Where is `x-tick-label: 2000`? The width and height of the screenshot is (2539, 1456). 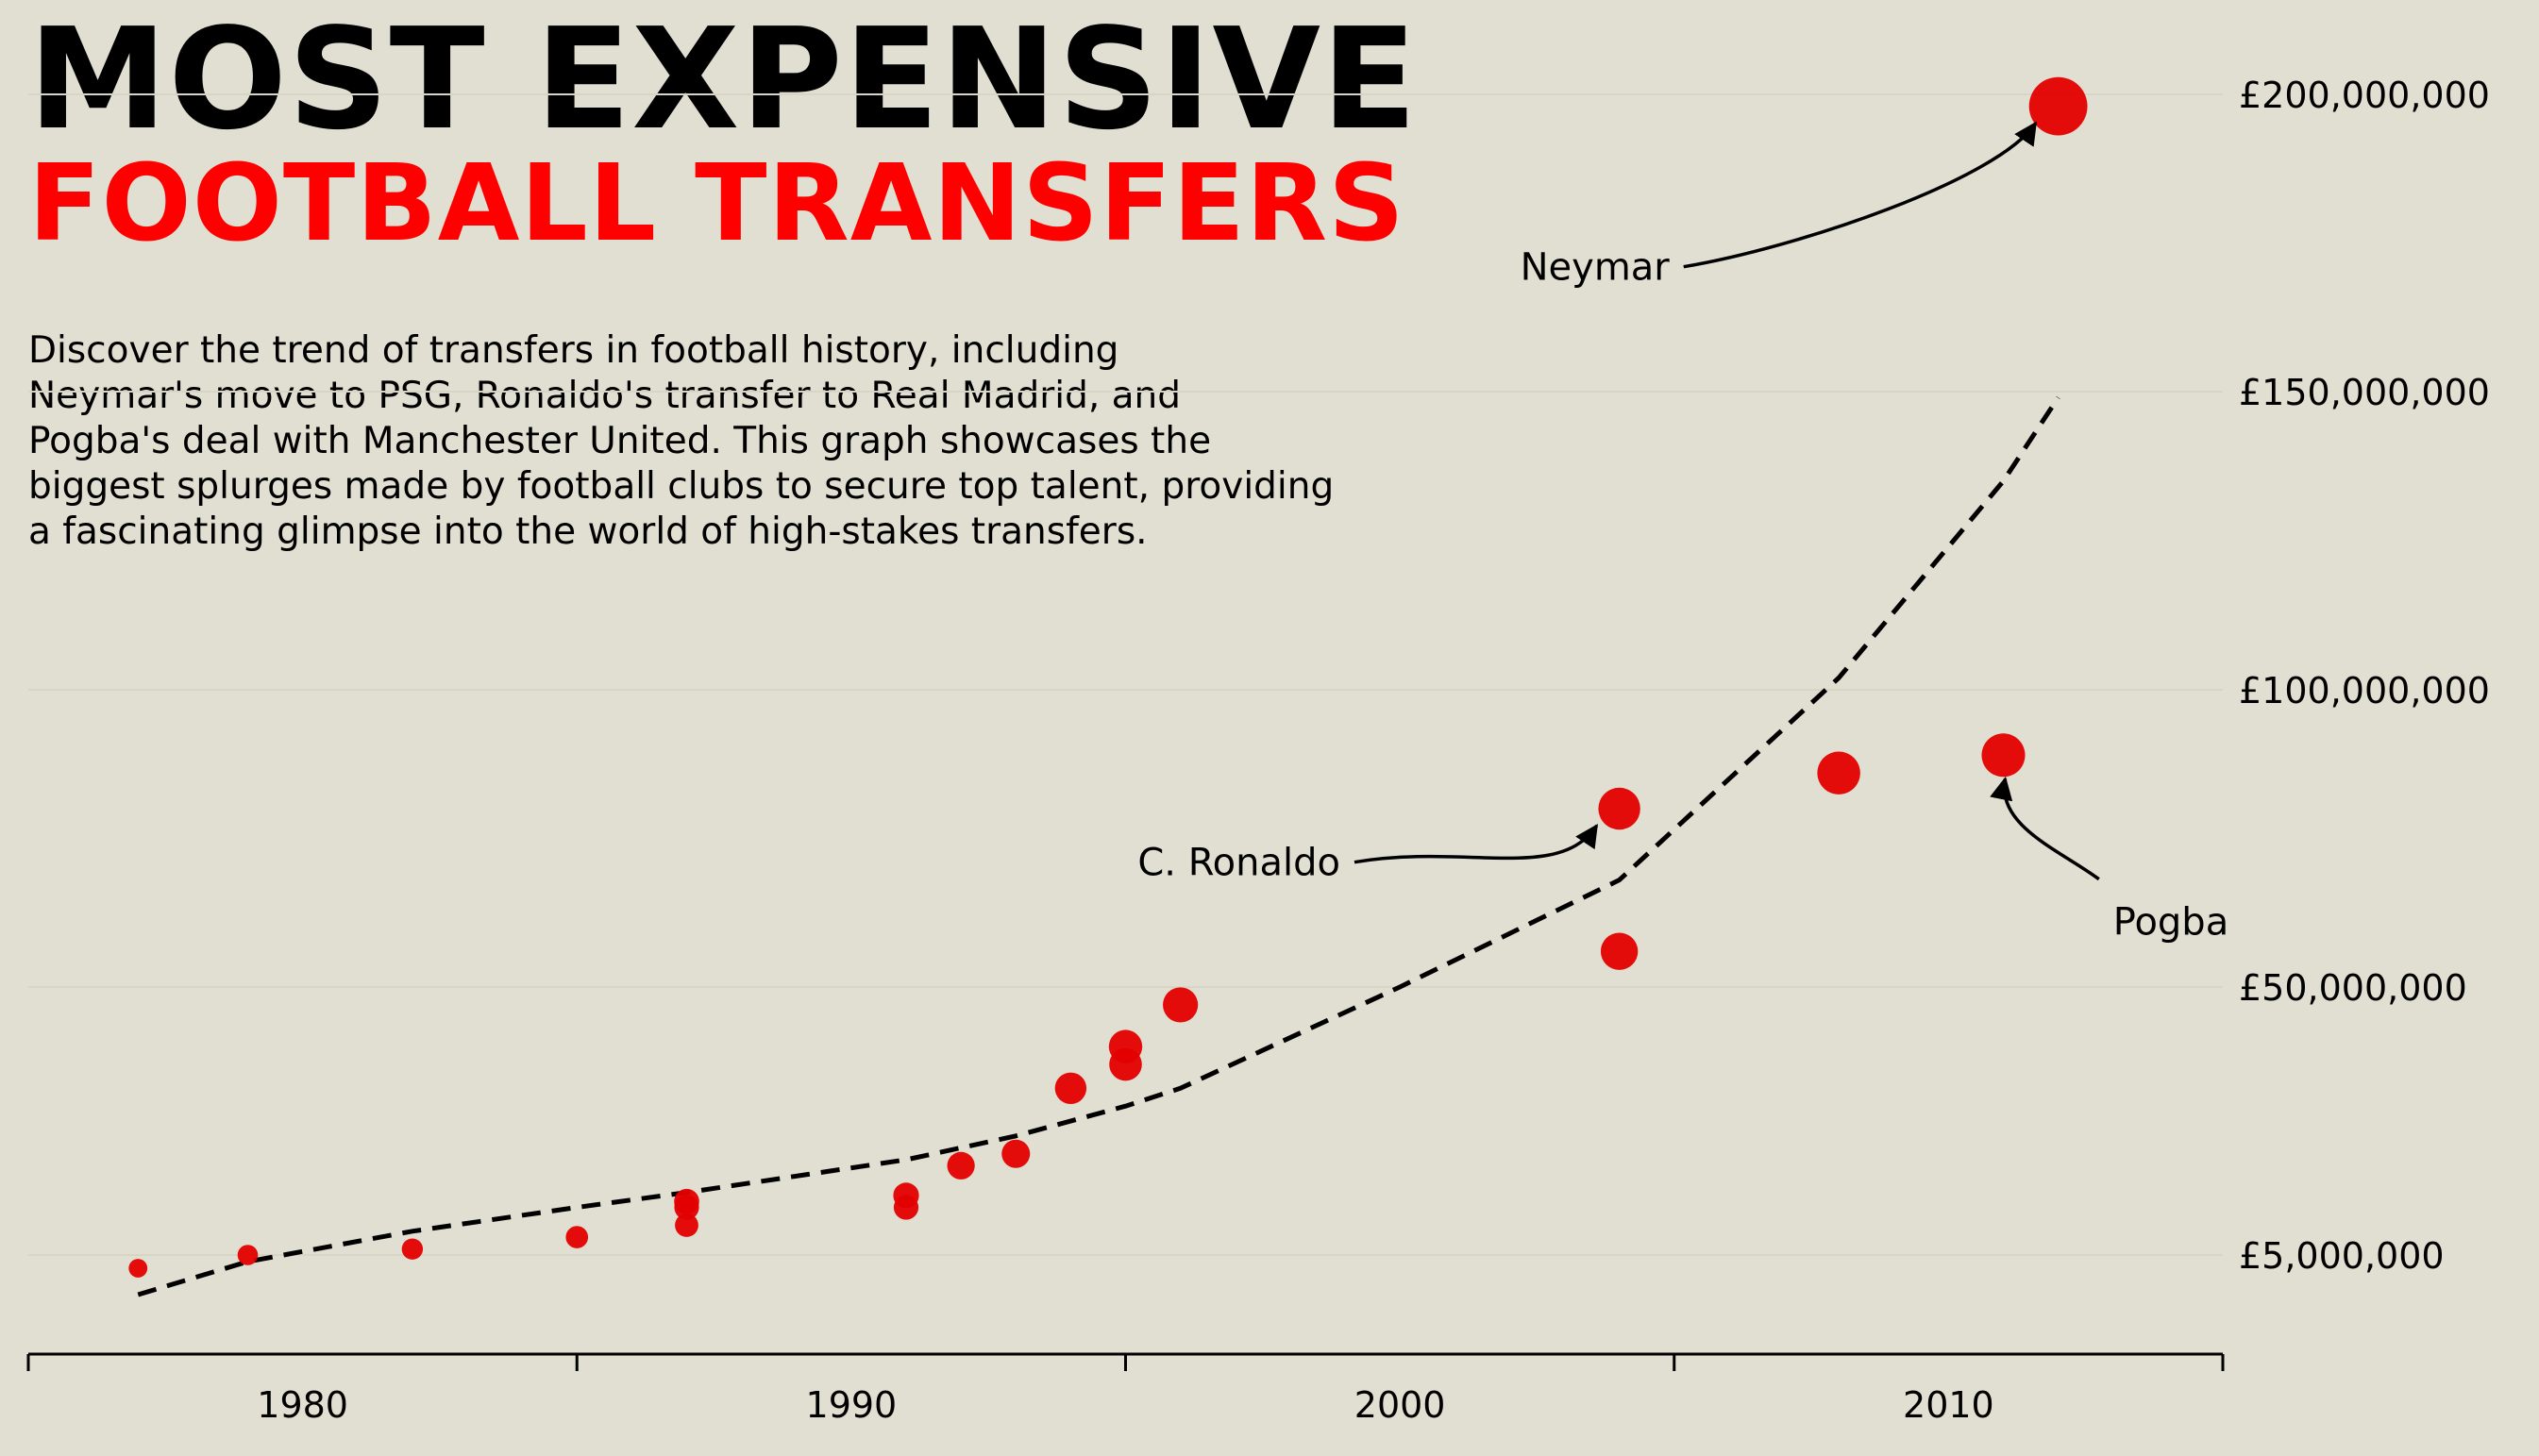
x-tick-label: 2000 is located at coordinates (1400, 1405).